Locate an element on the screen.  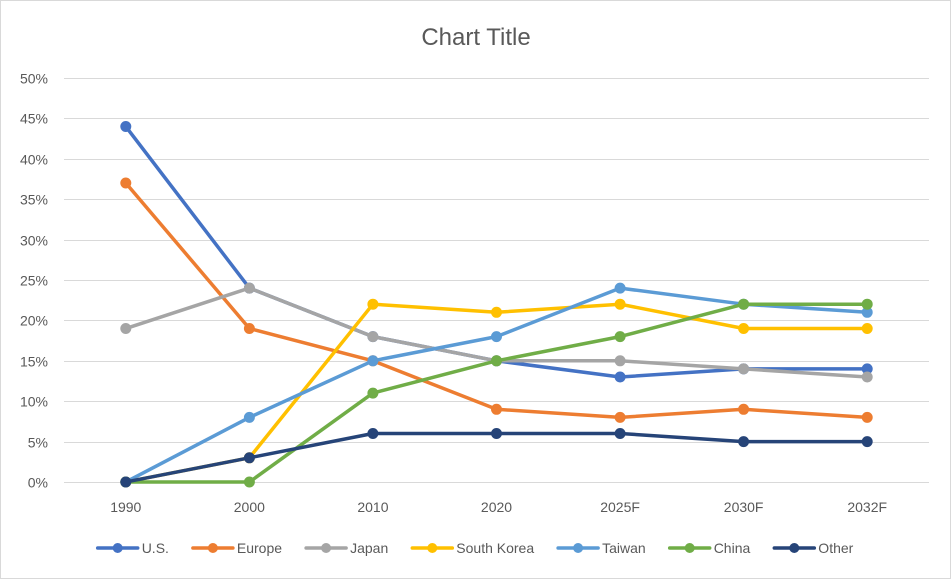
legend-item-europe: Europe is located at coordinates (236, 548).